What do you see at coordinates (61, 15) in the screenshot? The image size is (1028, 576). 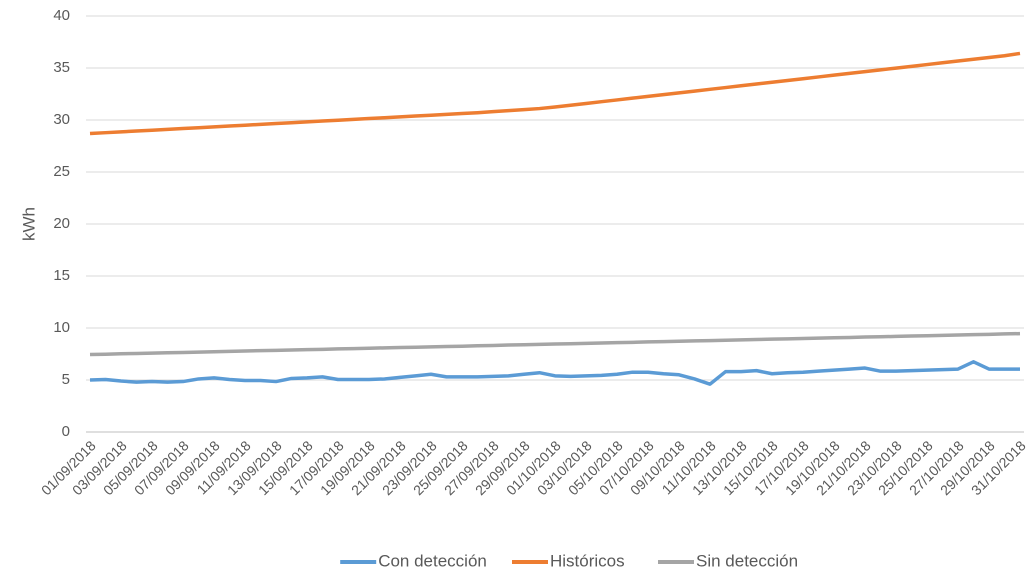 I see `y-tick-label: 40` at bounding box center [61, 15].